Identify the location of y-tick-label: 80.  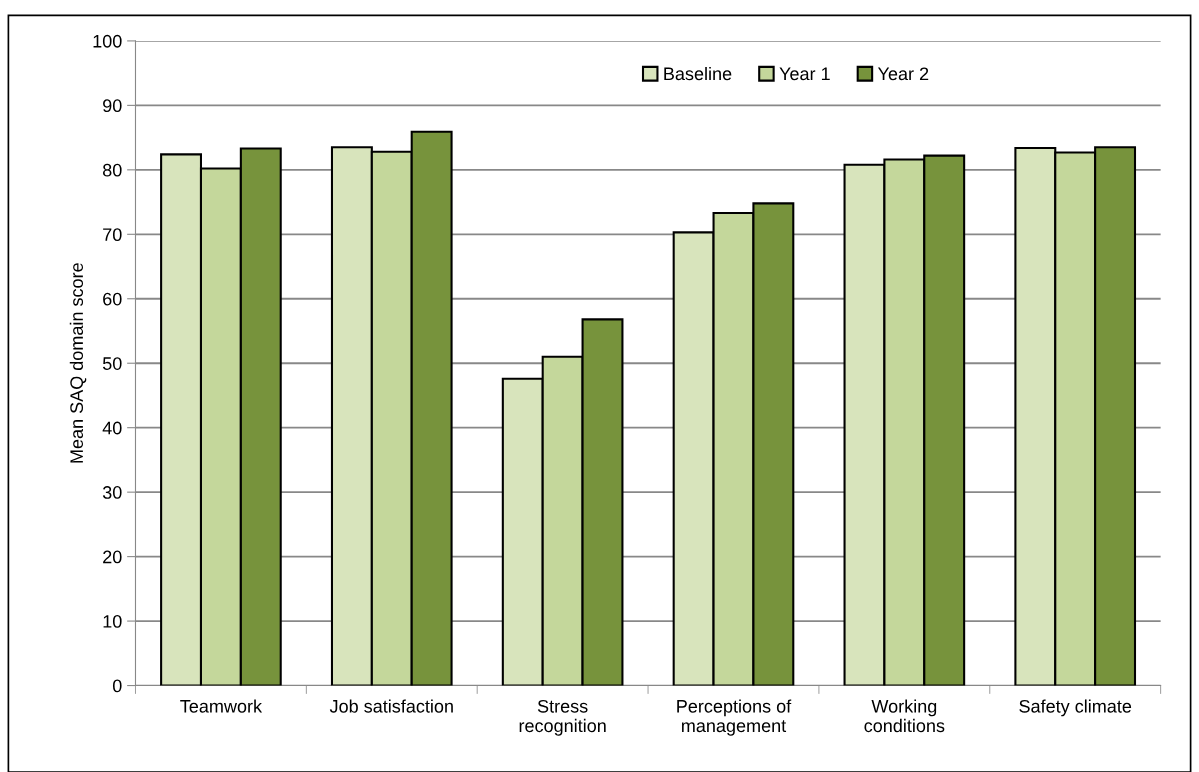
(112, 170).